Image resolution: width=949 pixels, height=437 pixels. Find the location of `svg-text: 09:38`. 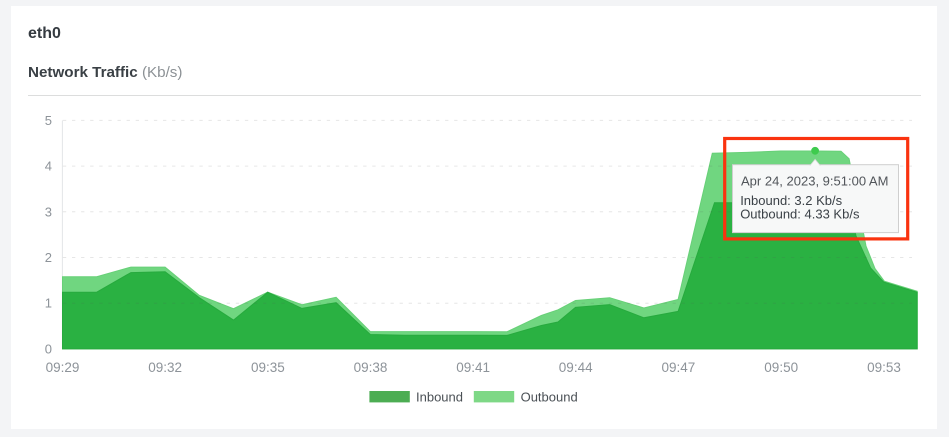

svg-text: 09:38 is located at coordinates (371, 367).